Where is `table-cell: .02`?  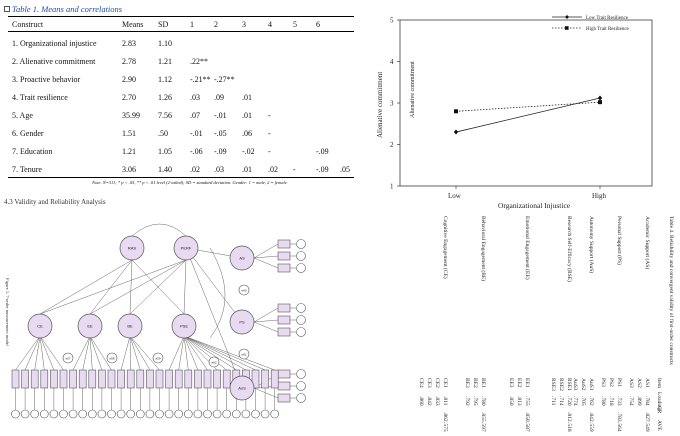
table-cell: .02 is located at coordinates (273, 169).